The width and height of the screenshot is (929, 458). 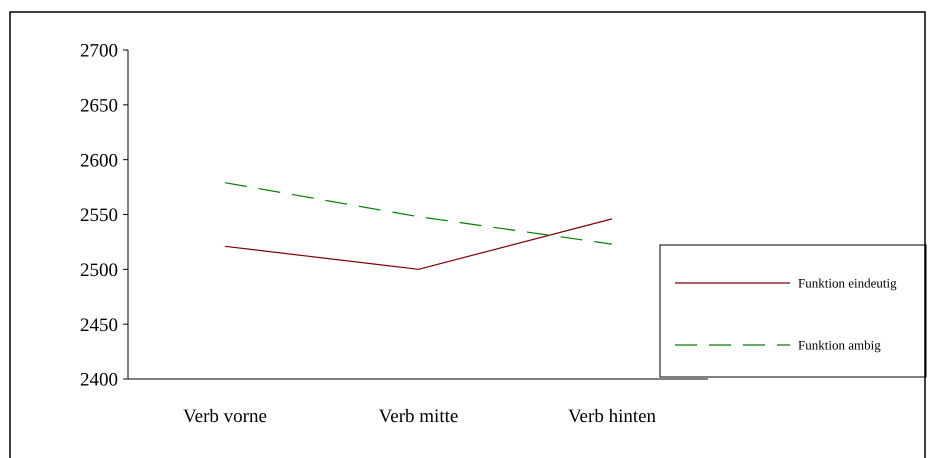 I want to click on y-tick-label: 2600, so click(x=99, y=161).